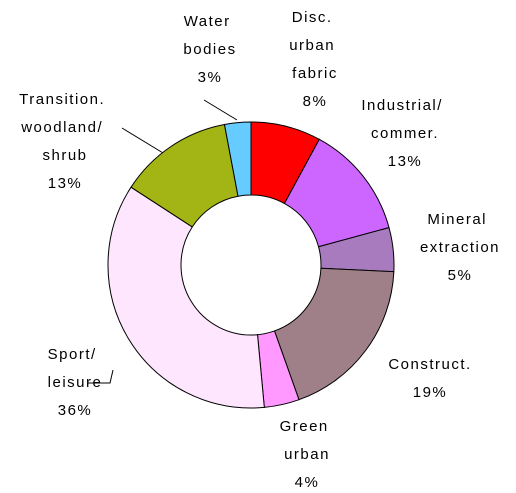  I want to click on slice-label: Green urban, so click(307, 440).